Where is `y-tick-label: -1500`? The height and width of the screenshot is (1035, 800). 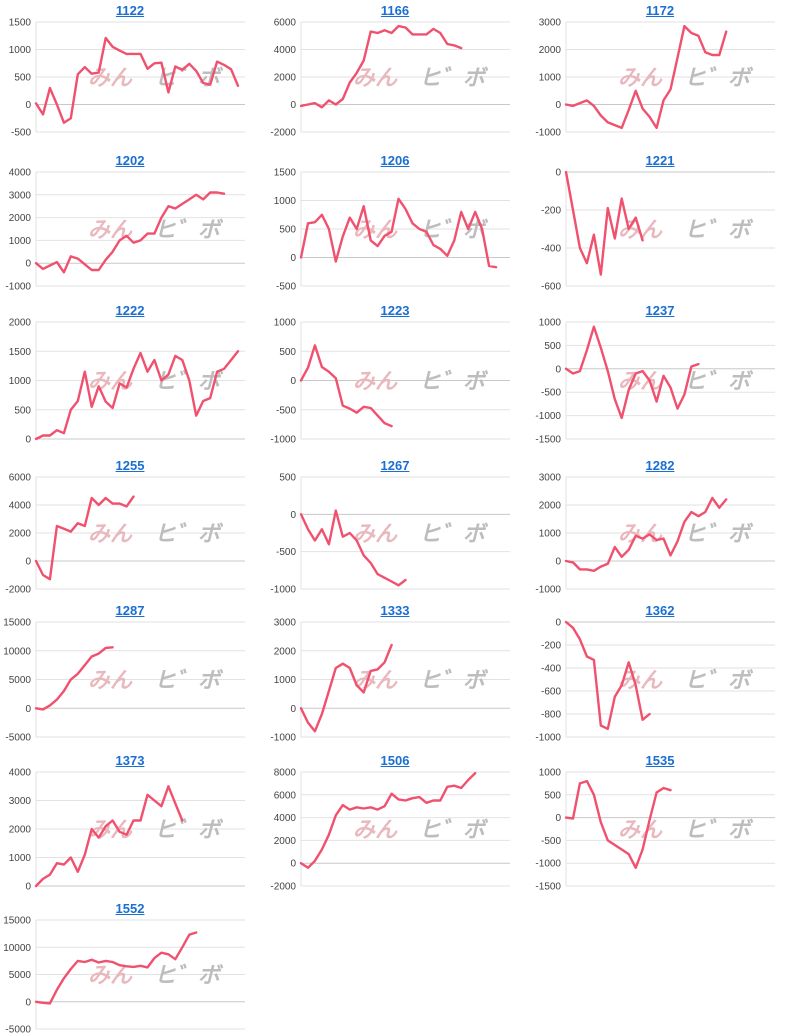 y-tick-label: -1500 is located at coordinates (548, 440).